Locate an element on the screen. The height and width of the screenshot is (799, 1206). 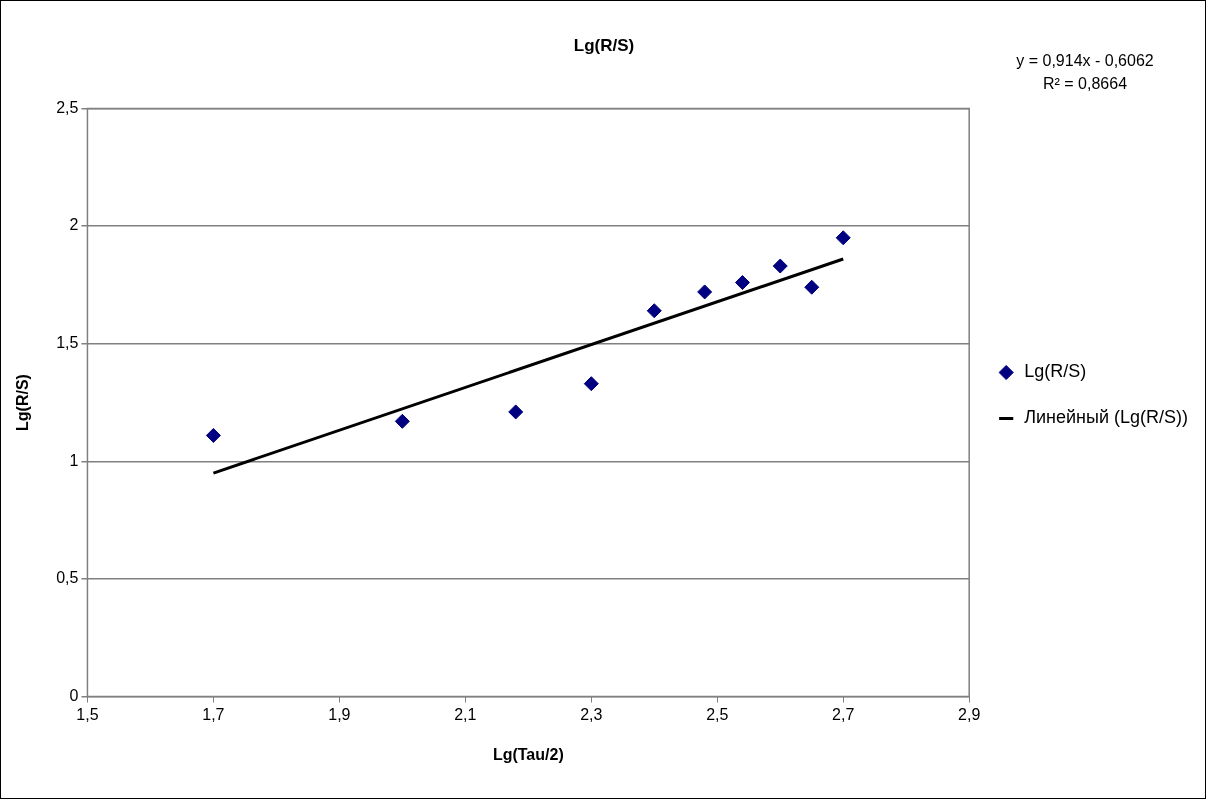
y-tick-label: 0,5 is located at coordinates (67, 578).